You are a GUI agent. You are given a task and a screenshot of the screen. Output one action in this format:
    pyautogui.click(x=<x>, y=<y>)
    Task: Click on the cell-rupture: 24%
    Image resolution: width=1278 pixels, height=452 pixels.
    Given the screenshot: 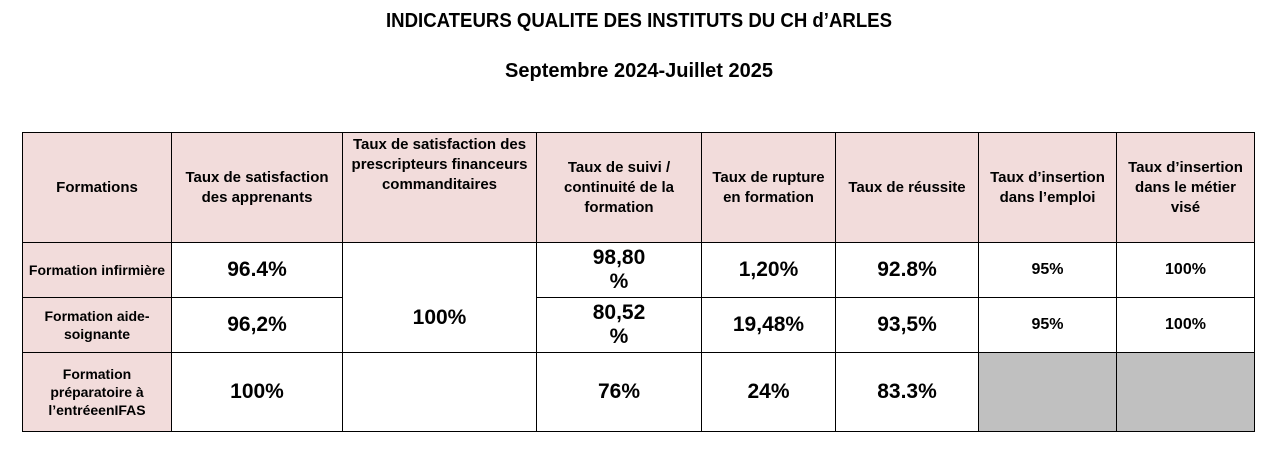 What is the action you would take?
    pyautogui.click(x=768, y=392)
    